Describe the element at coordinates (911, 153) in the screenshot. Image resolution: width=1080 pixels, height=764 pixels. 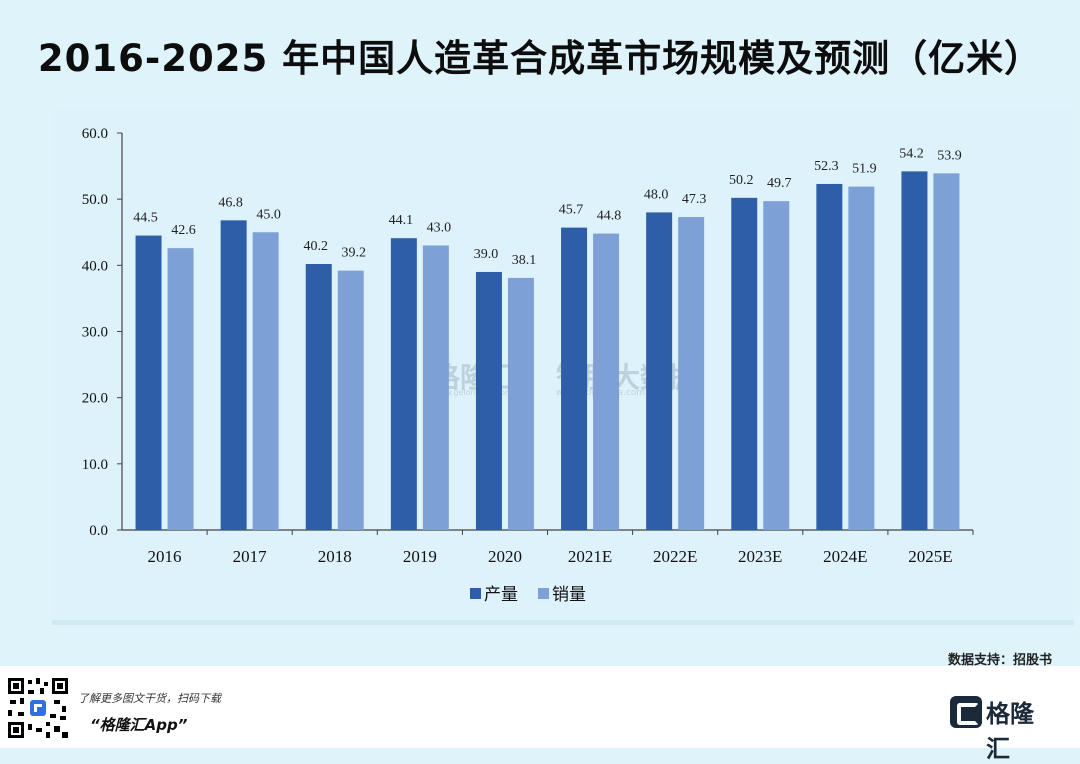
I see `data-label: 54.2` at that location.